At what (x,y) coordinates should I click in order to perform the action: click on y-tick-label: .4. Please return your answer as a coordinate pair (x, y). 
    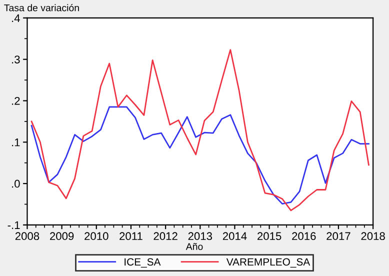
    Looking at the image, I should click on (16, 18).